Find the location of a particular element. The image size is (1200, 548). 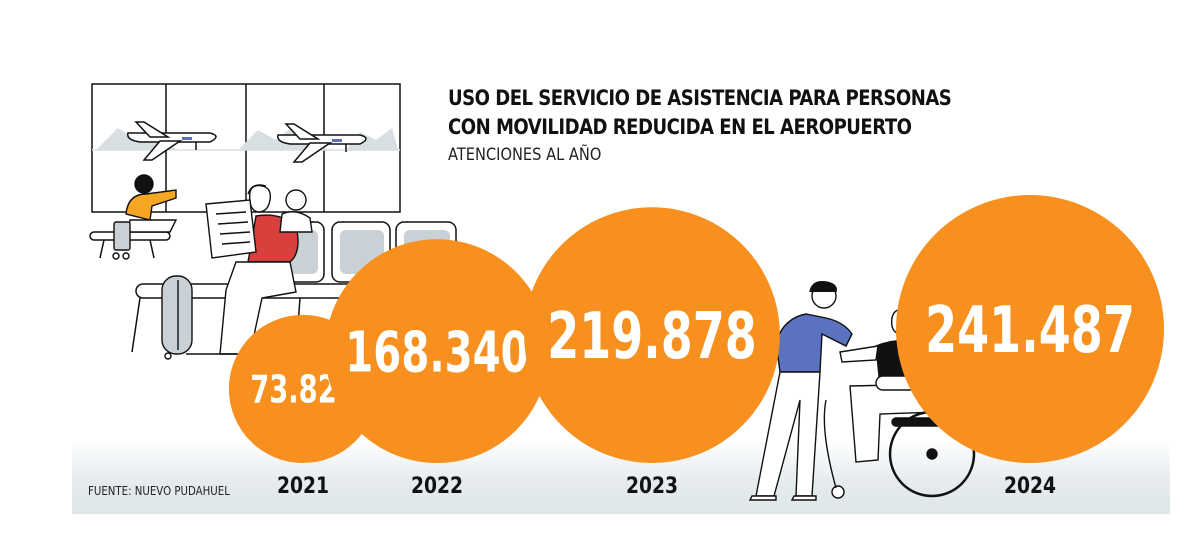

traveller-phone-illustration is located at coordinates (145, 217).